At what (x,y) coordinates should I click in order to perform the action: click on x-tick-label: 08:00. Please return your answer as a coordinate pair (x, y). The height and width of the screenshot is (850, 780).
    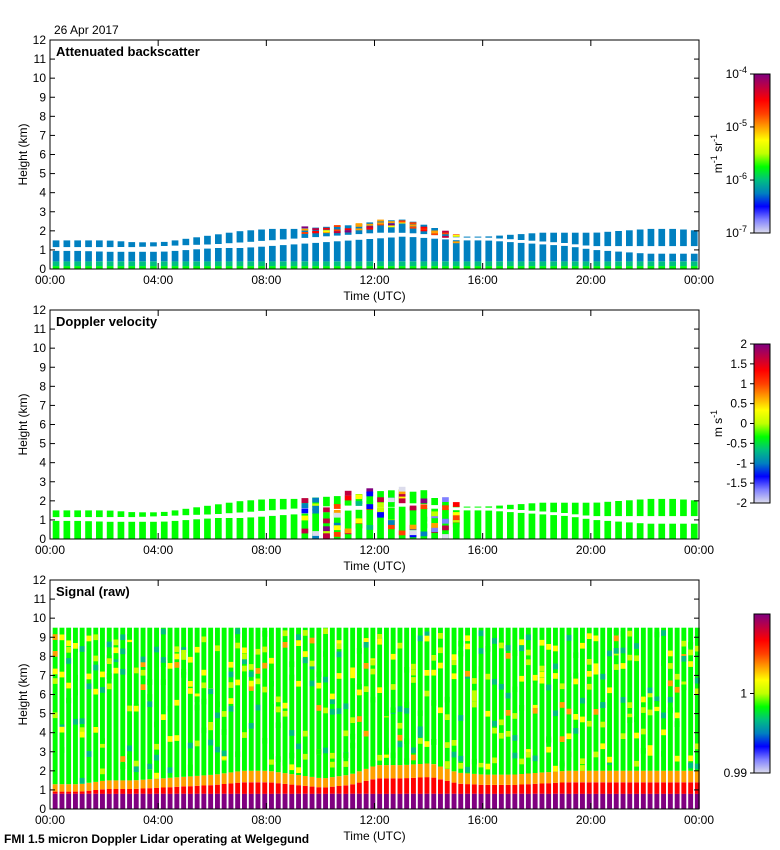
    Looking at the image, I should click on (266, 280).